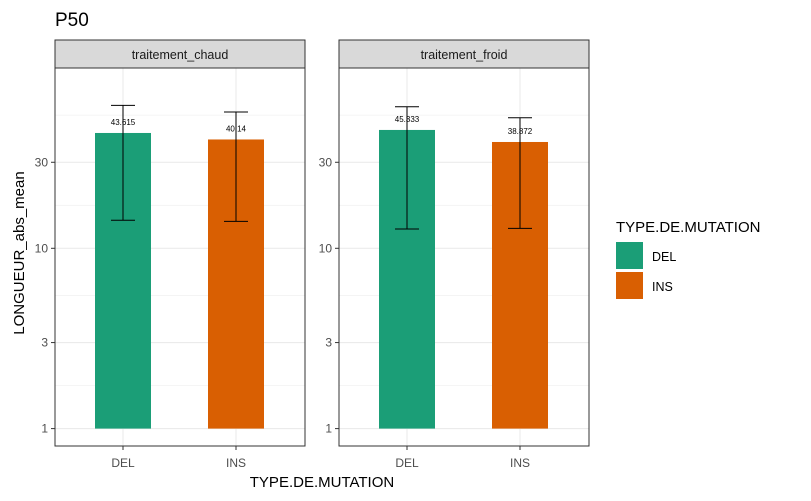 This screenshot has width=811, height=501. What do you see at coordinates (322, 482) in the screenshot?
I see `x-axis-title: TYPE.DE.MUTATION` at bounding box center [322, 482].